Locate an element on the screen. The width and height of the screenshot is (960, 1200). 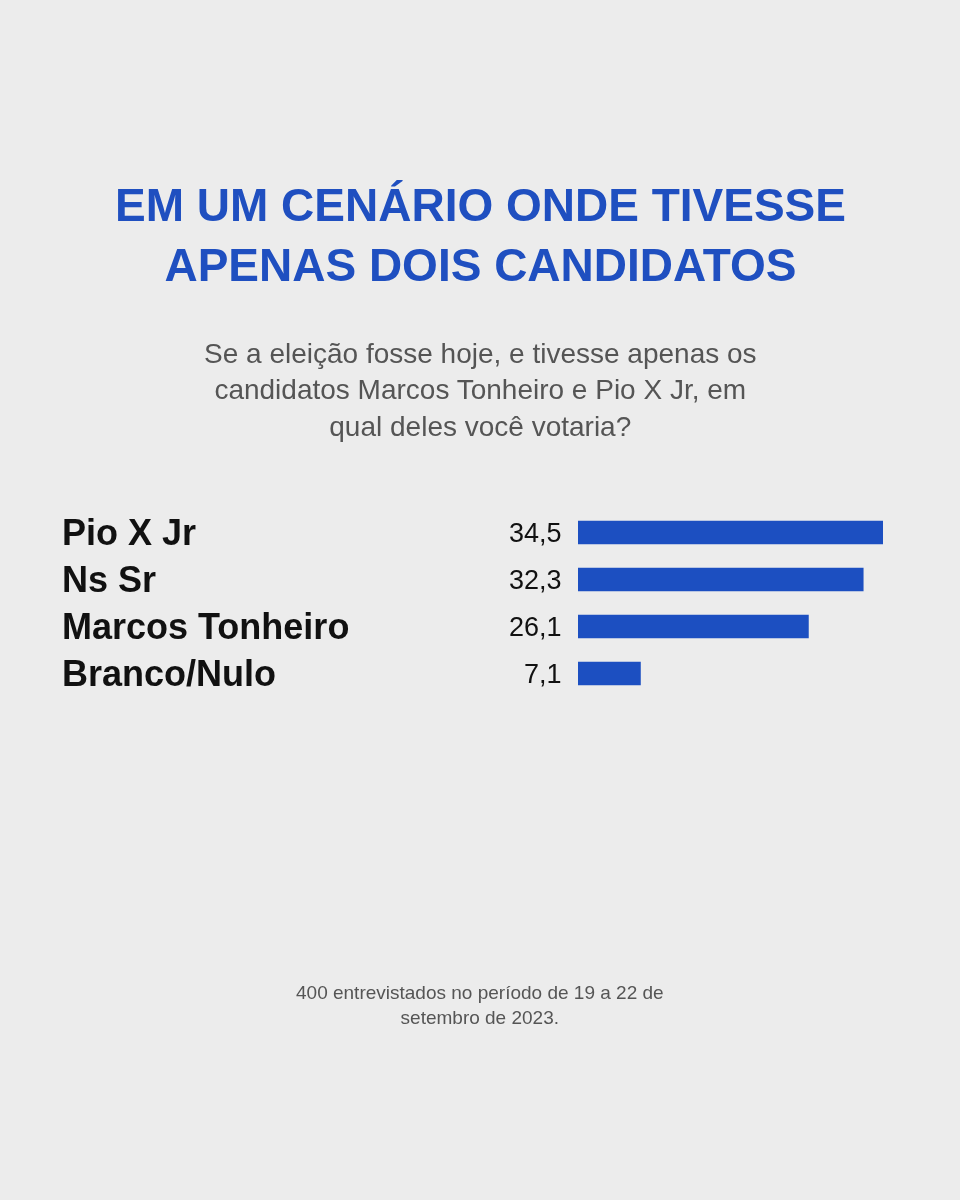
y-tick-label: Branco/Nulo is located at coordinates (169, 673).